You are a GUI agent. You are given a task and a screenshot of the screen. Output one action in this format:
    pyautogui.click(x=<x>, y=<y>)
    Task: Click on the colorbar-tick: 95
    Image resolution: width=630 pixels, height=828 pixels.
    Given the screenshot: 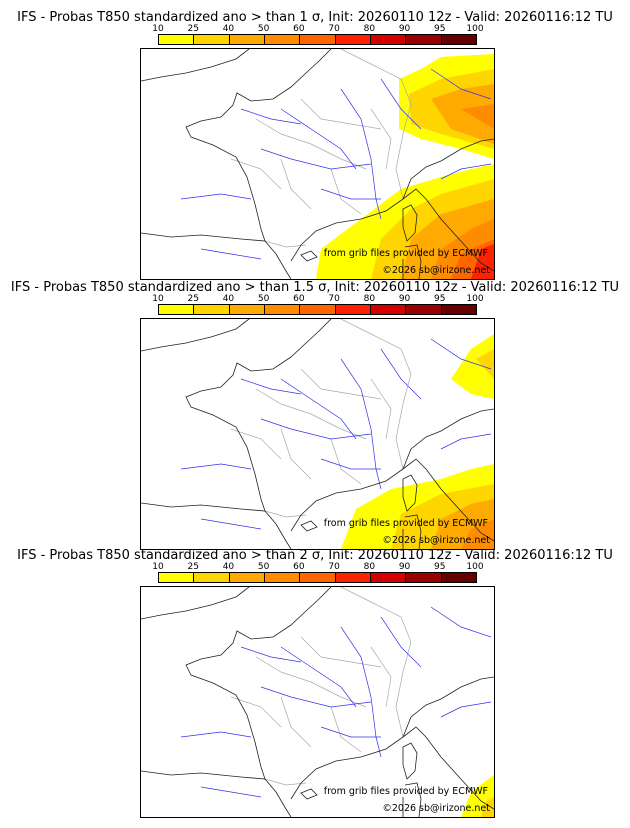 What is the action you would take?
    pyautogui.click(x=440, y=299)
    